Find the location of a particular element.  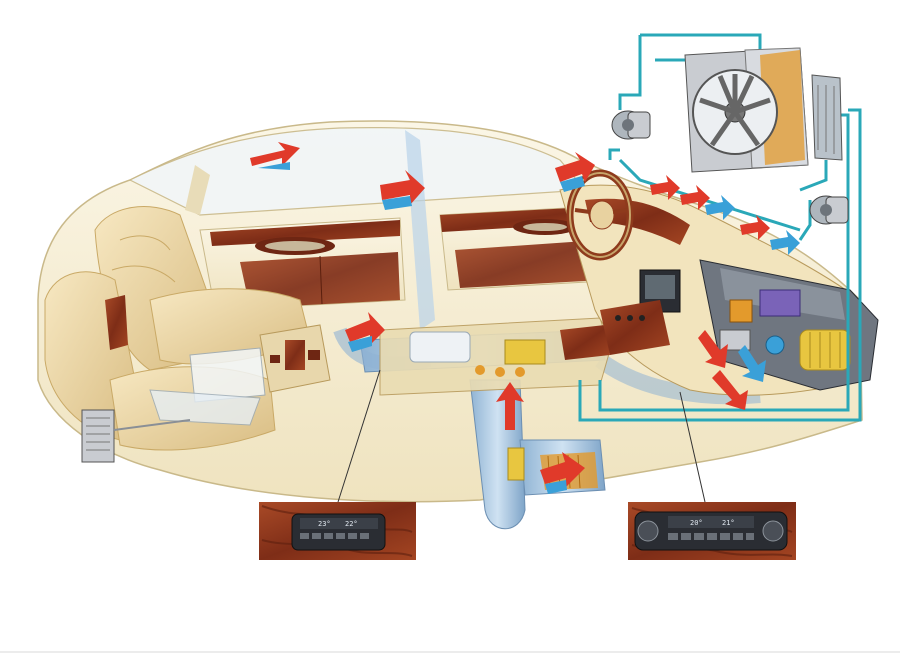

leader-lines is located at coordinates (521, 436).